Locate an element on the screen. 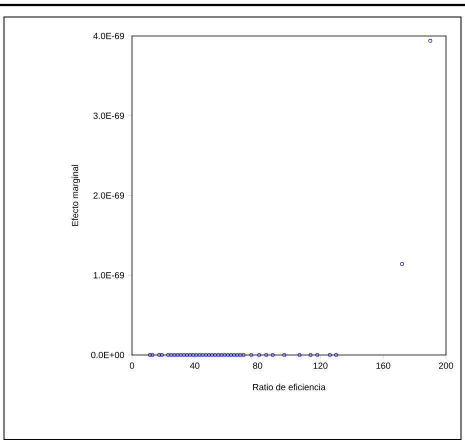 The height and width of the screenshot is (440, 465). x-tick-label: 80 is located at coordinates (257, 365).